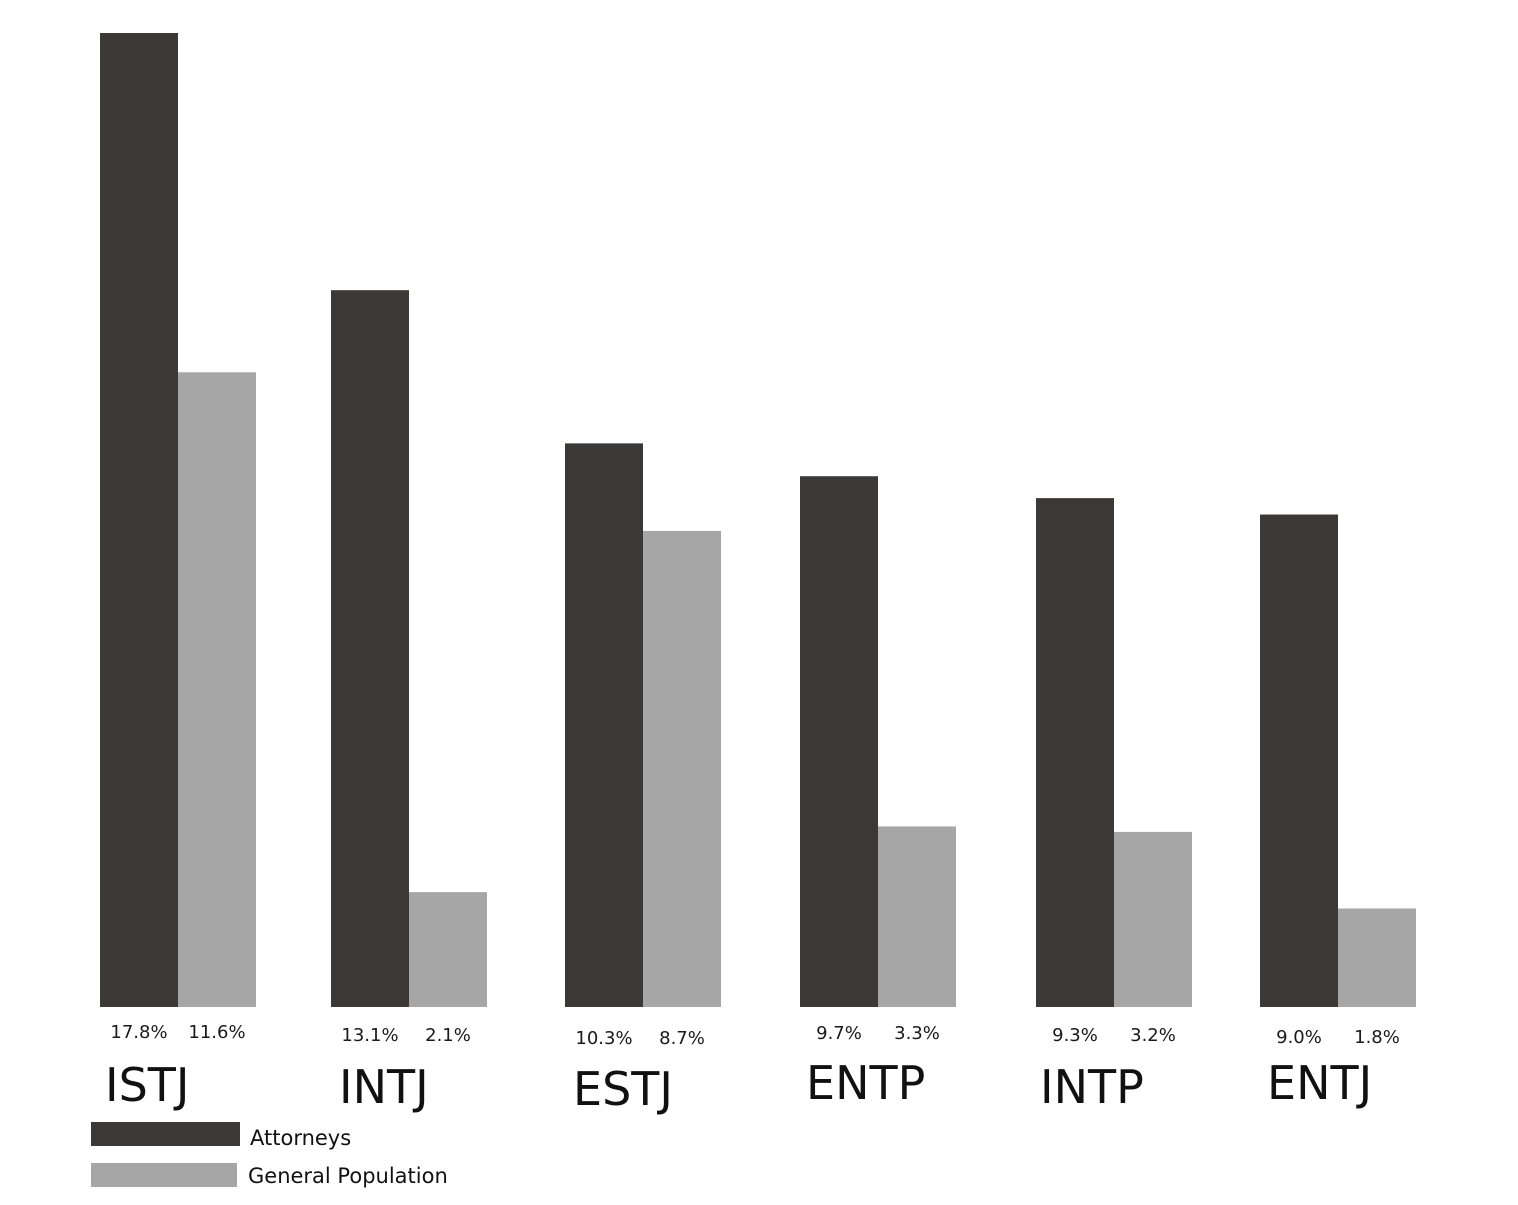 This screenshot has height=1205, width=1518. What do you see at coordinates (269, 1155) in the screenshot?
I see `legend: Attorneys General Population` at bounding box center [269, 1155].